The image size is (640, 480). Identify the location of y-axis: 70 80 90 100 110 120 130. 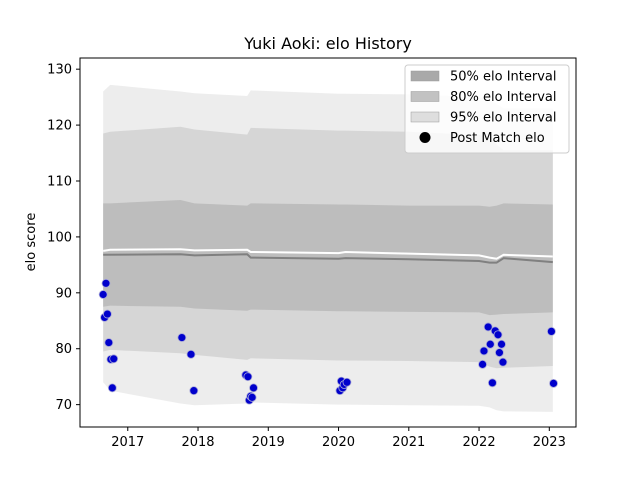
(63, 238).